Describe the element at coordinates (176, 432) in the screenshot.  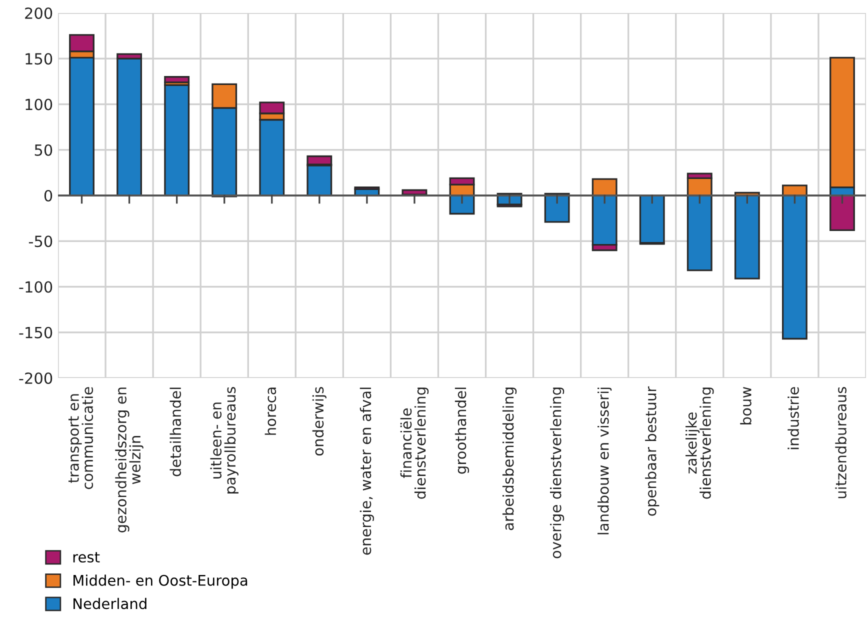
I see `x-tick-label: detailhandel` at that location.